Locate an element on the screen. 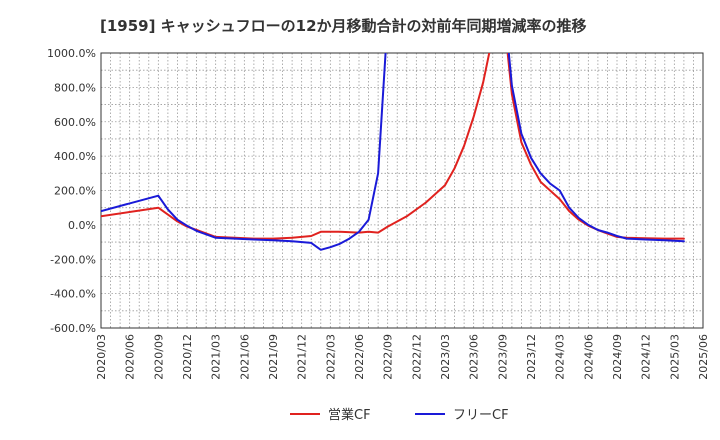 This screenshot has height=440, width=720. x-tick-label: 2024/03 is located at coordinates (560, 357).